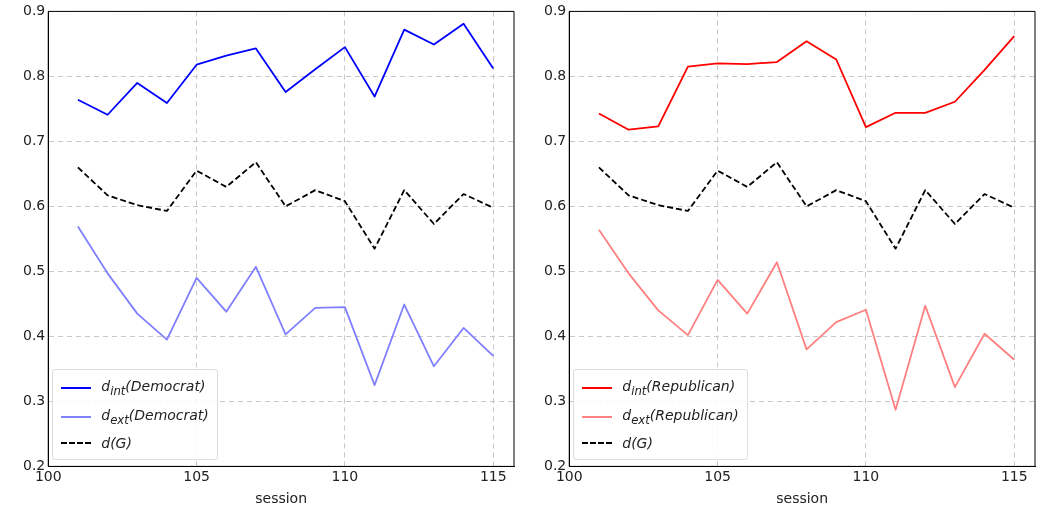 This screenshot has width=1042, height=510. I want to click on legend-label: d$_{ext}$(Republican), so click(680, 417).